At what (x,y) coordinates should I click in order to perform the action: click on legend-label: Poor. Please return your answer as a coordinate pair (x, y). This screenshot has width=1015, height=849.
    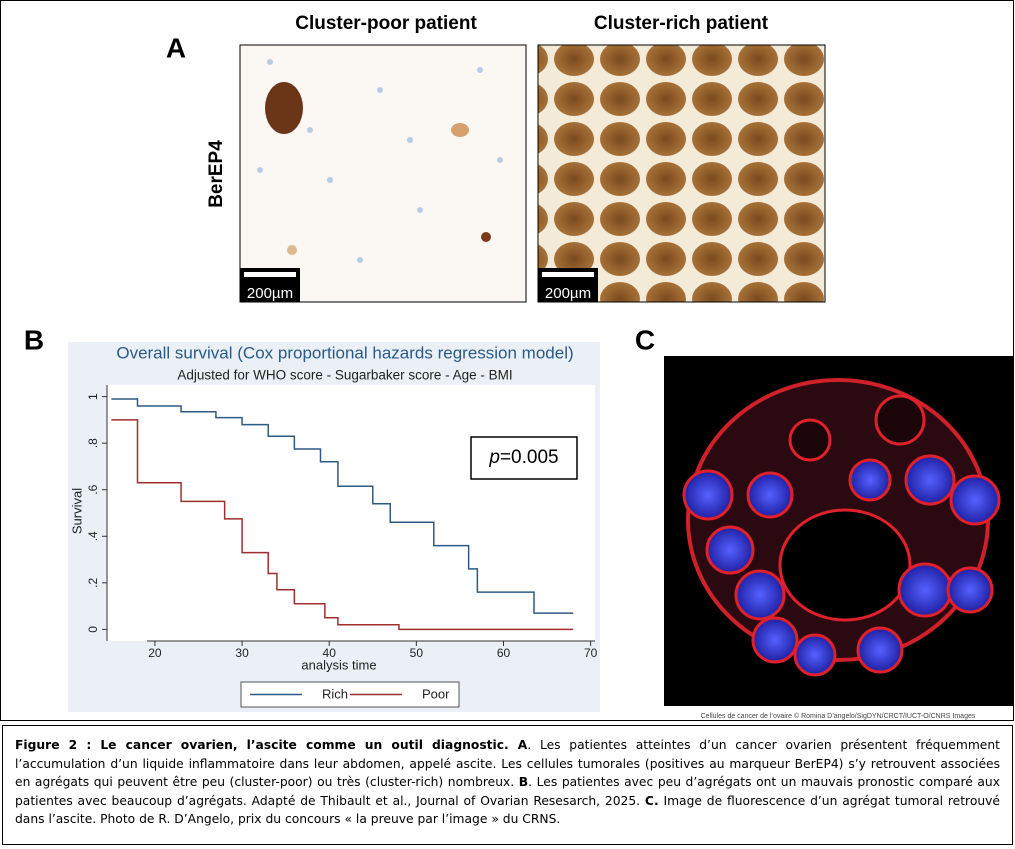
    Looking at the image, I should click on (436, 693).